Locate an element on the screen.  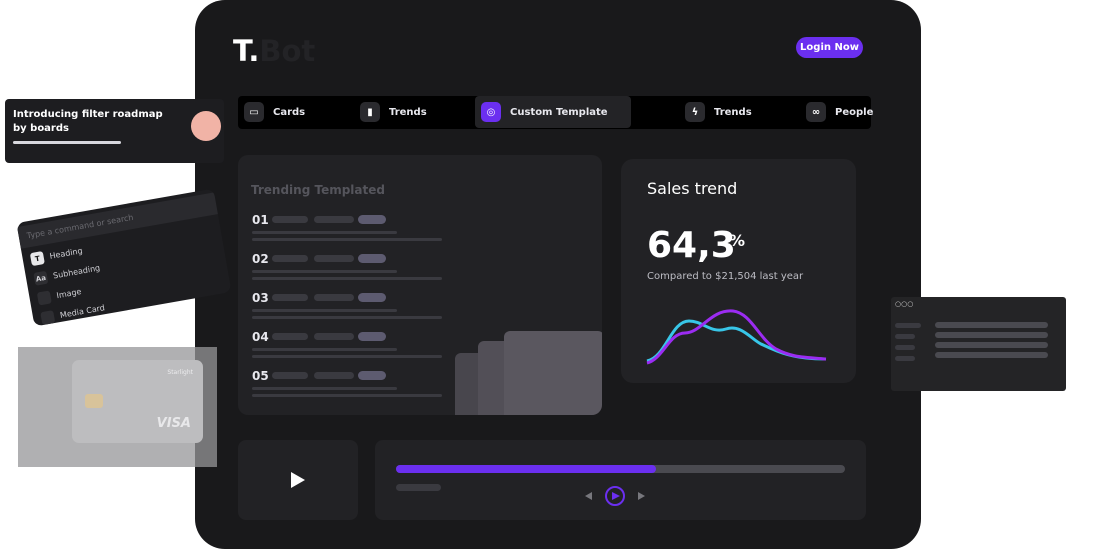
login-button: Login Now is located at coordinates (829, 47).